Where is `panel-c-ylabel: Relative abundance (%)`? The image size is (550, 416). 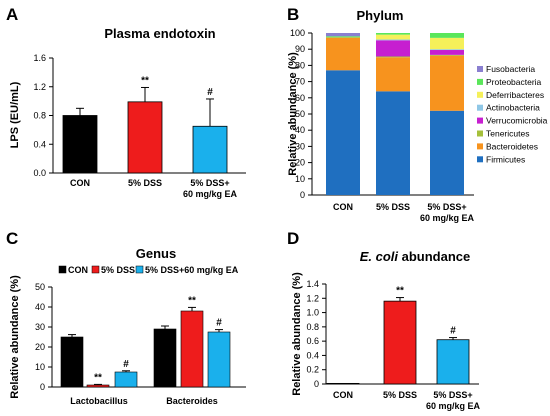 panel-c-ylabel: Relative abundance (%) is located at coordinates (15, 337).